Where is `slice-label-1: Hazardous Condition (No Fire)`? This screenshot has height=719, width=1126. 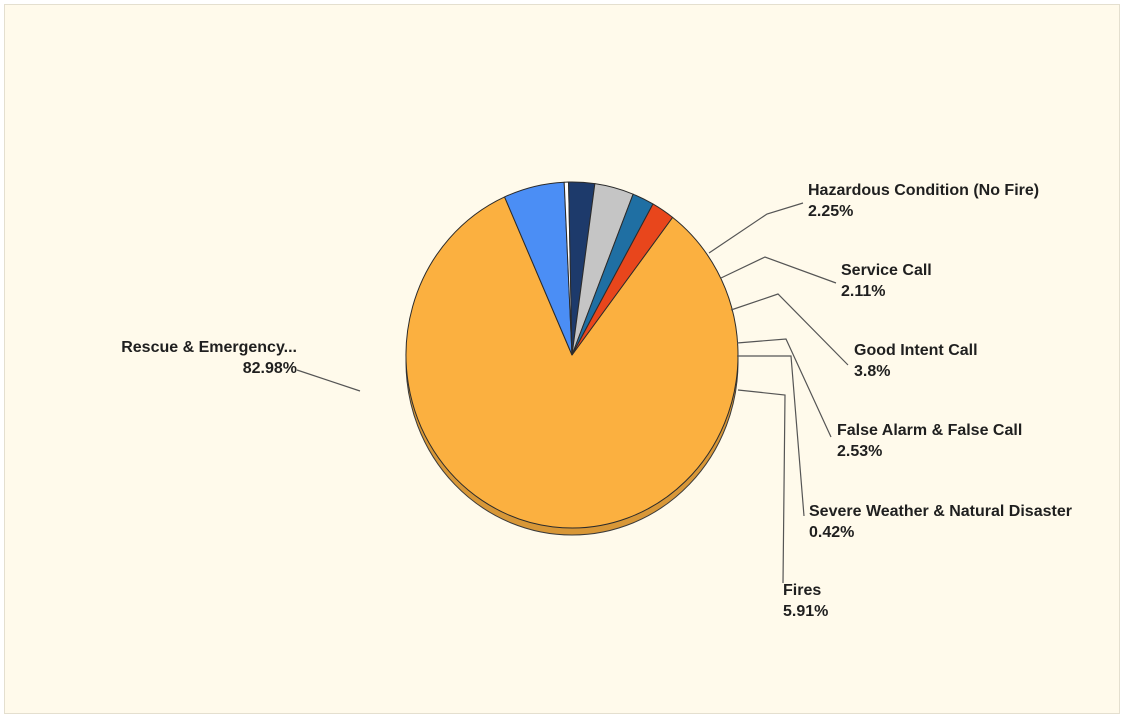 slice-label-1: Hazardous Condition (No Fire) is located at coordinates (923, 190).